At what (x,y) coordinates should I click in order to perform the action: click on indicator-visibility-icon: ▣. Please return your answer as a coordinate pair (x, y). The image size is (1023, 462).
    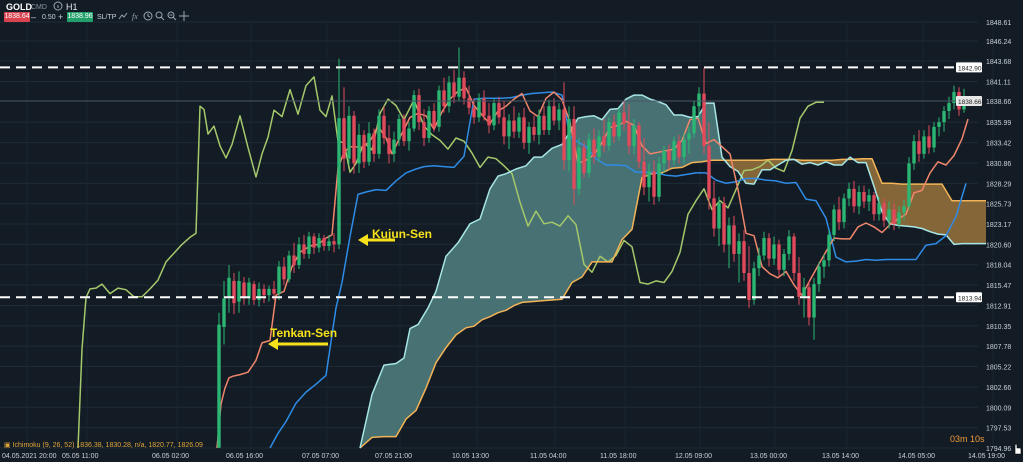
    Looking at the image, I should click on (8, 445).